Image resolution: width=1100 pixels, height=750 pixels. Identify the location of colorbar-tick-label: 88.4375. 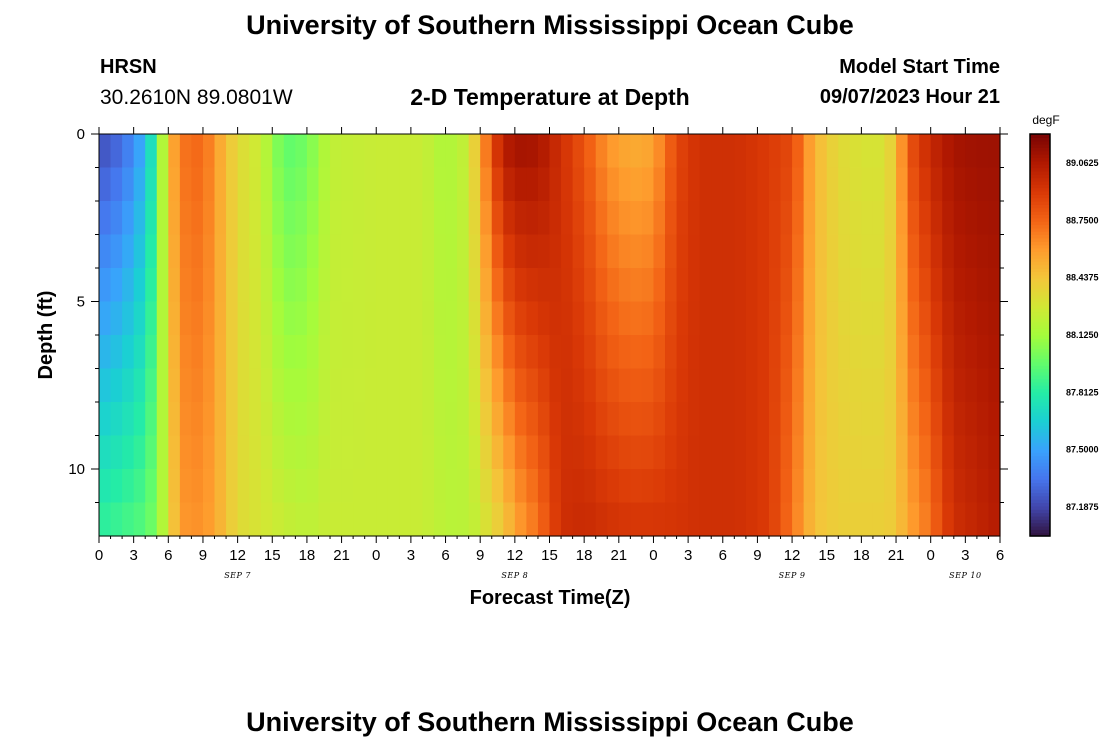
(1082, 278).